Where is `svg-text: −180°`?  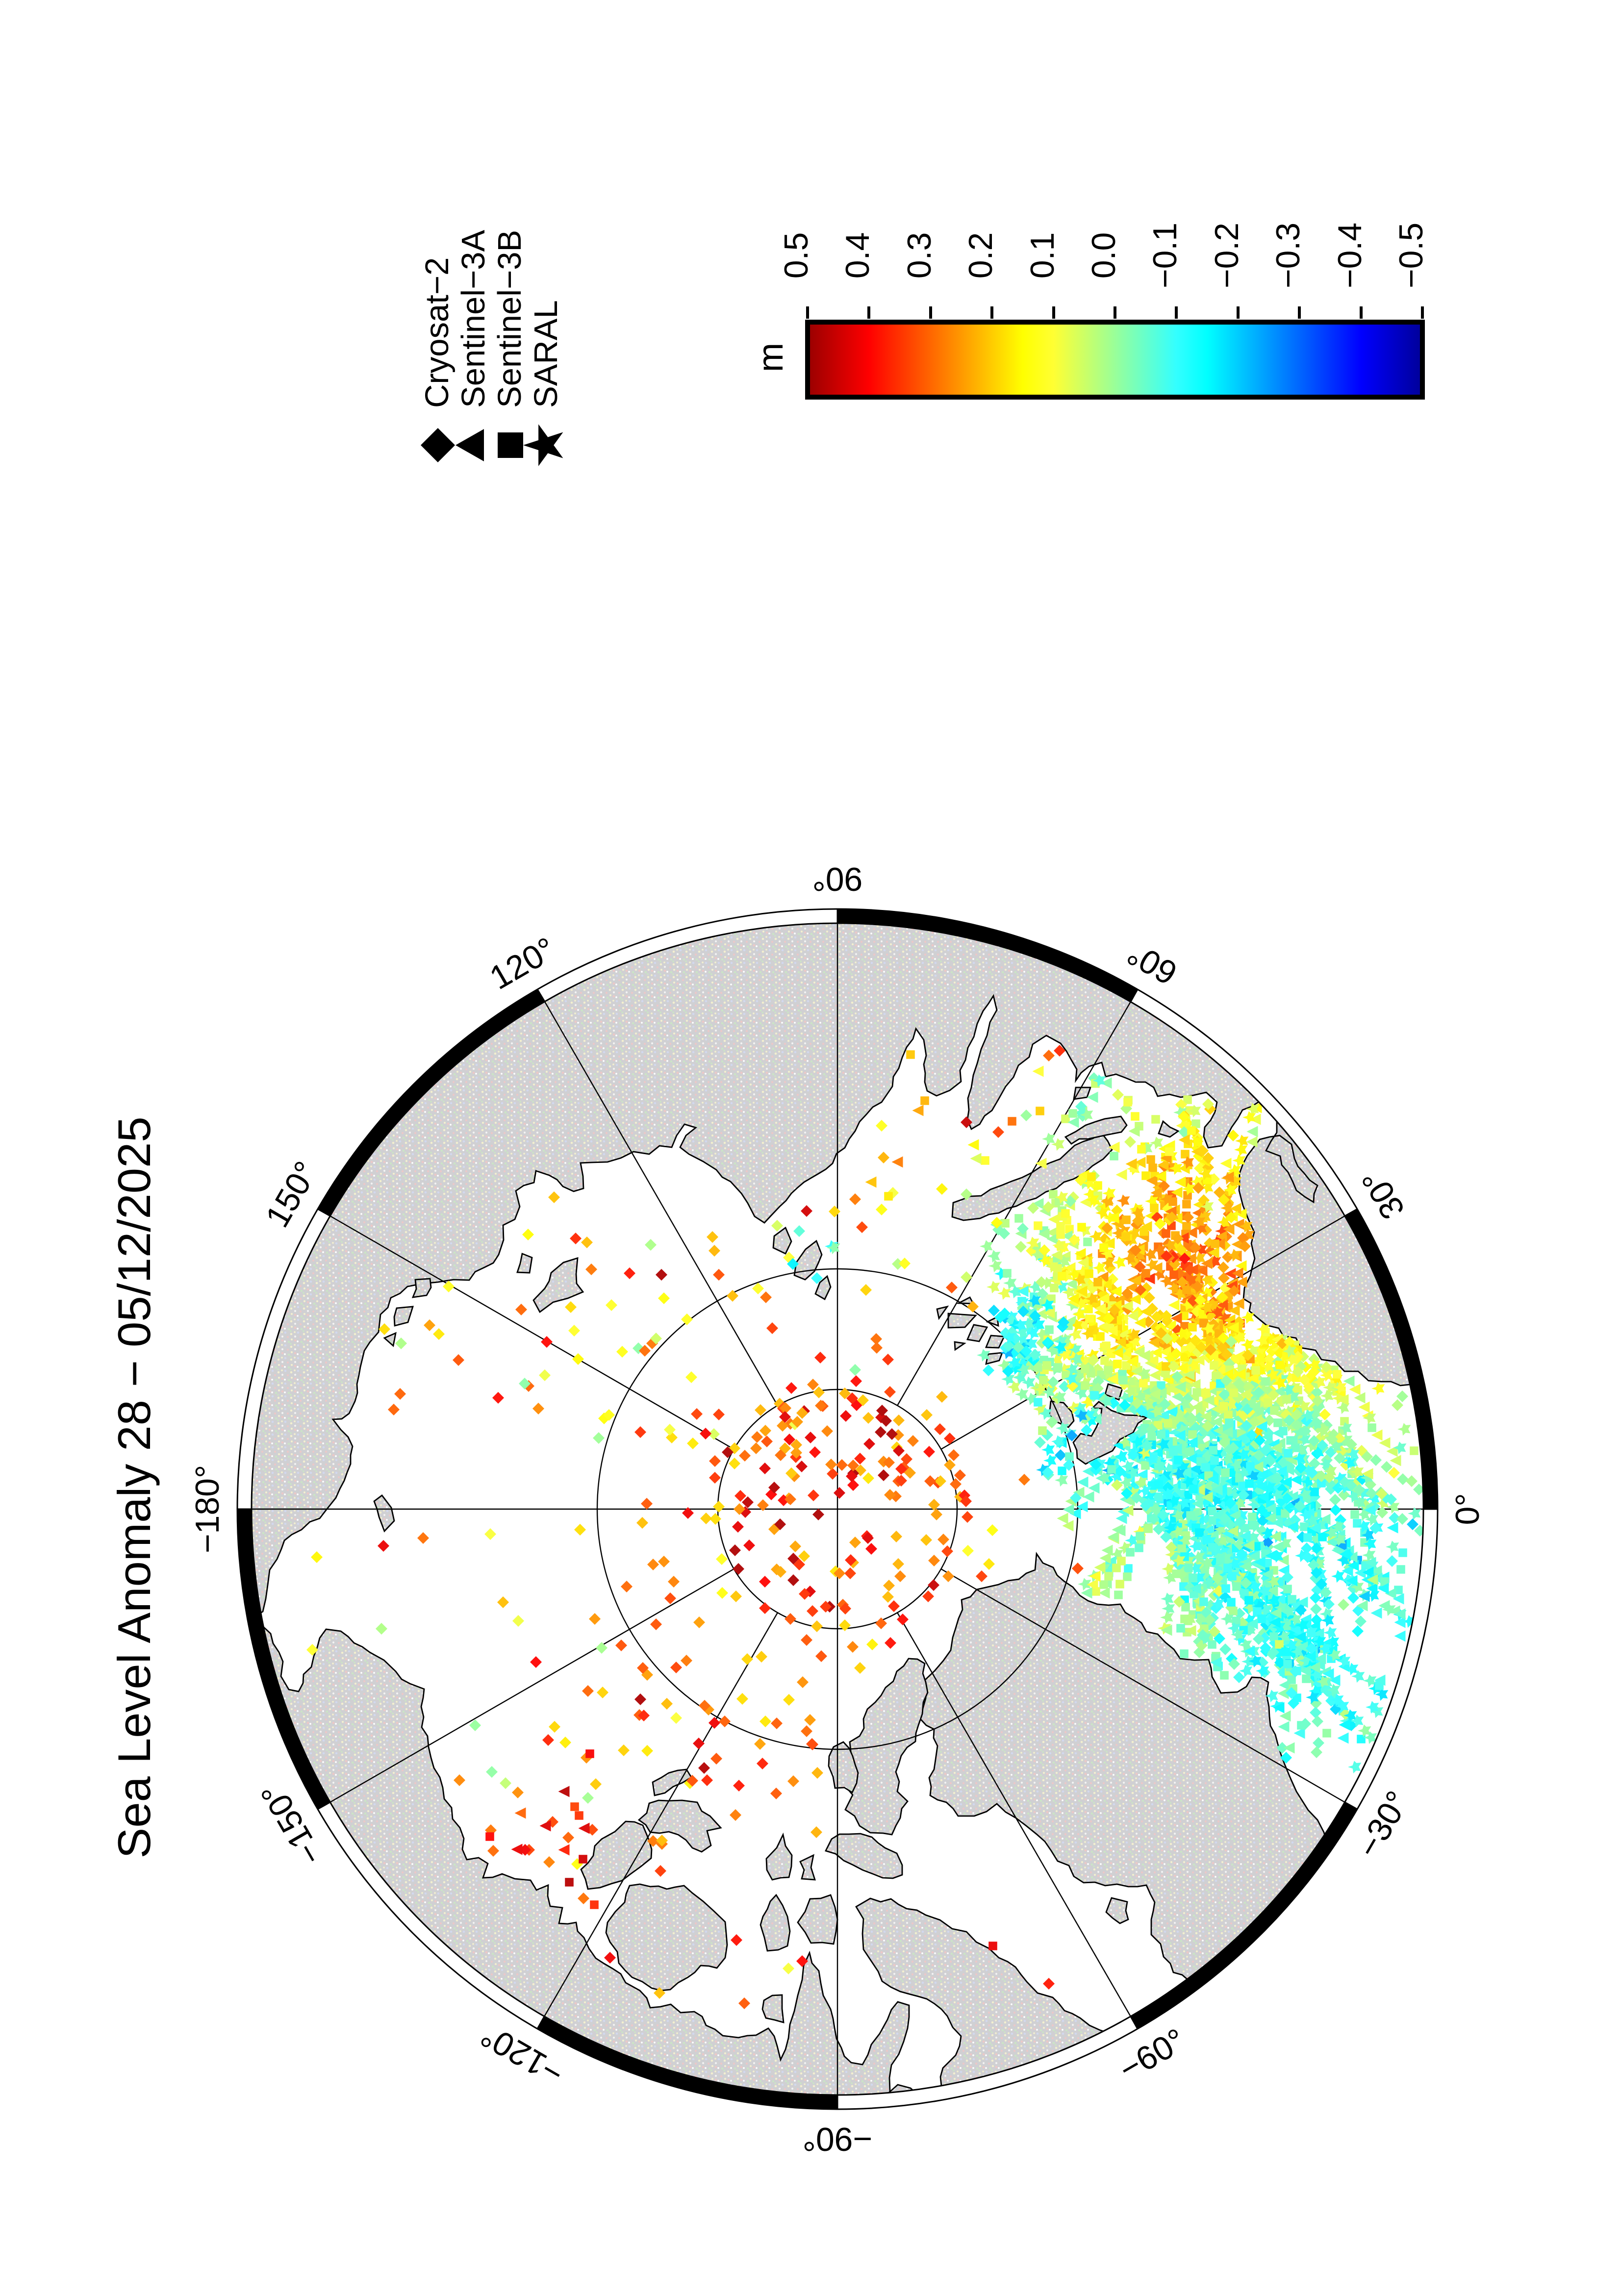 svg-text: −180° is located at coordinates (207, 1509).